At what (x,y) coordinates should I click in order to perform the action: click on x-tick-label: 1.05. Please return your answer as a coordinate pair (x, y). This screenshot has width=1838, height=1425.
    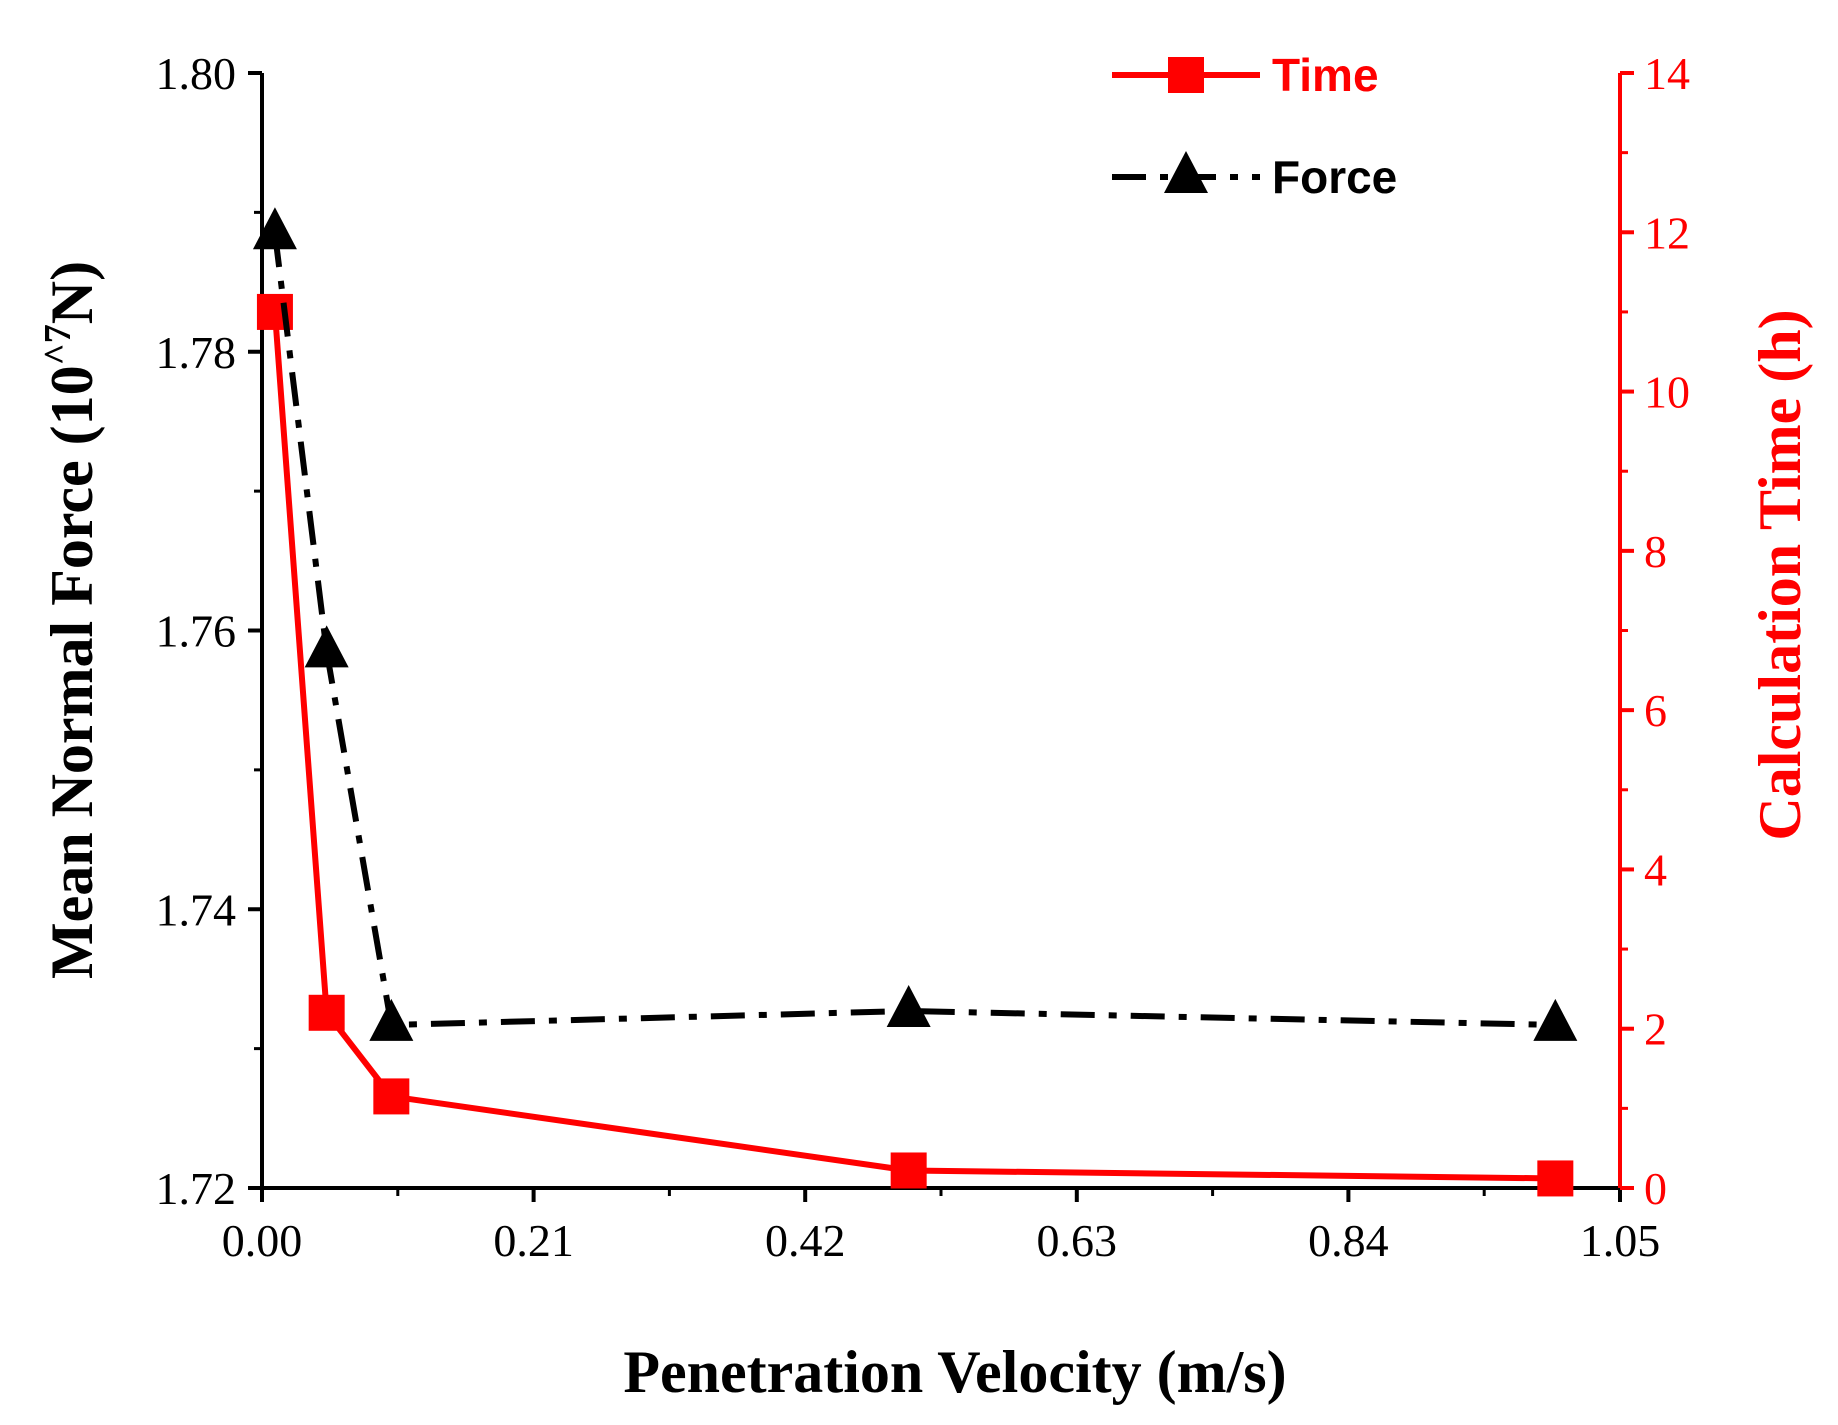
    Looking at the image, I should click on (1620, 1240).